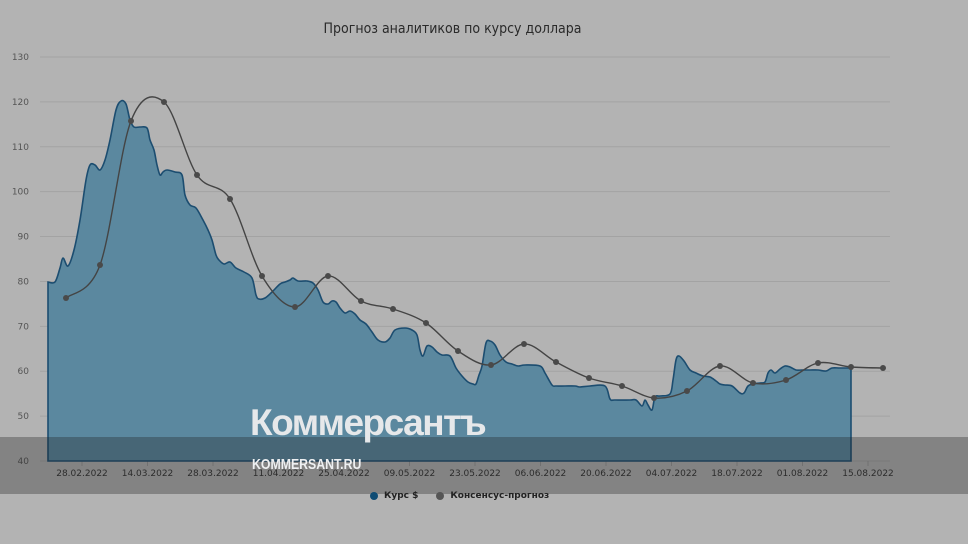  What do you see at coordinates (24, 327) in the screenshot?
I see `svg-text: 70` at bounding box center [24, 327].